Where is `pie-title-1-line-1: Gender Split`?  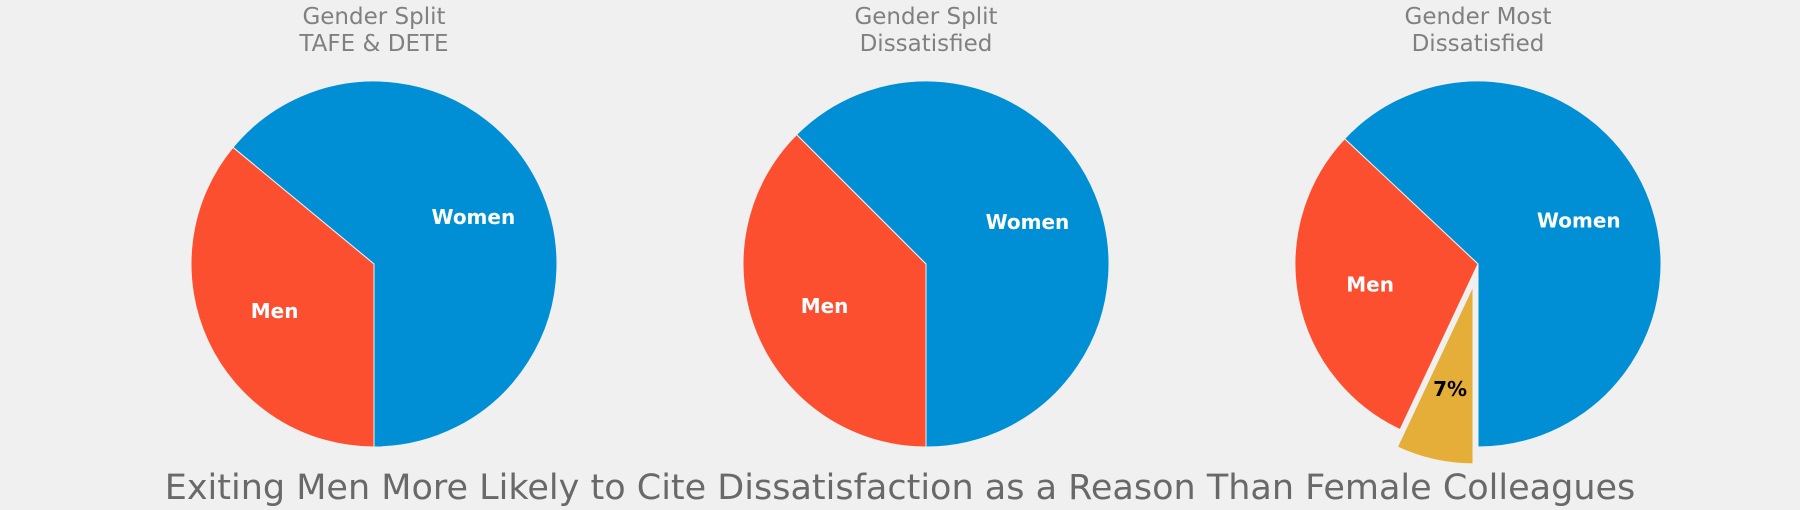 pie-title-1-line-1: Gender Split is located at coordinates (374, 17).